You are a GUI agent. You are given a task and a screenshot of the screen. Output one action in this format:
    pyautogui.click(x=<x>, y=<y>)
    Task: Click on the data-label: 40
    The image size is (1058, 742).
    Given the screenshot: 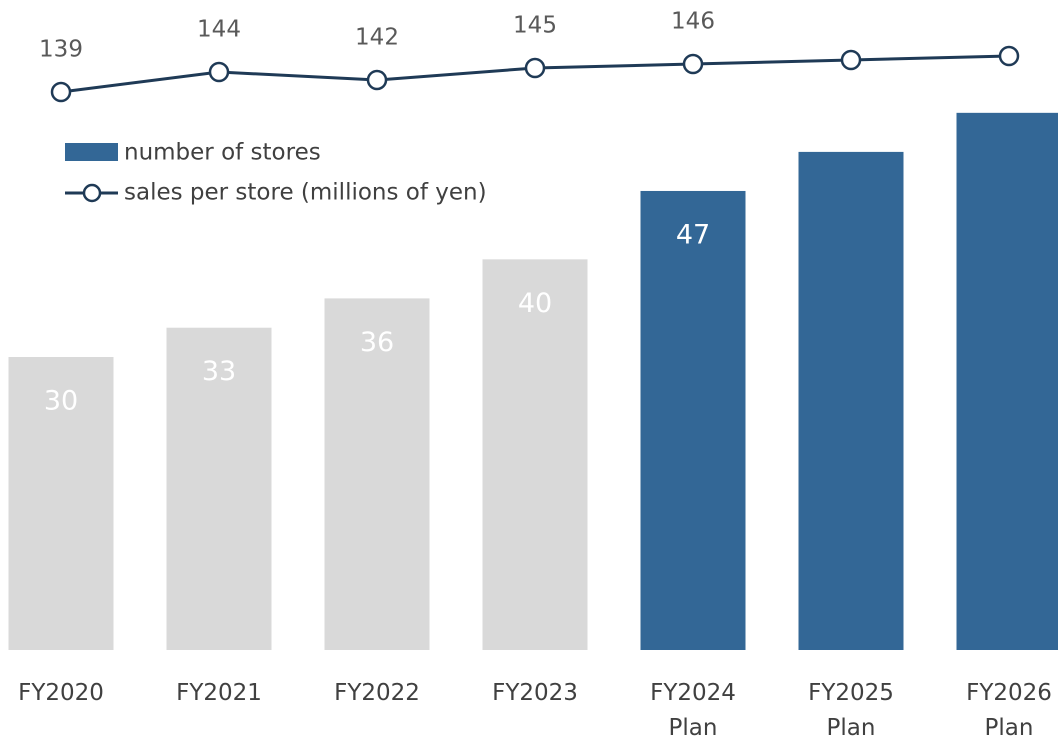 What is the action you would take?
    pyautogui.click(x=535, y=303)
    